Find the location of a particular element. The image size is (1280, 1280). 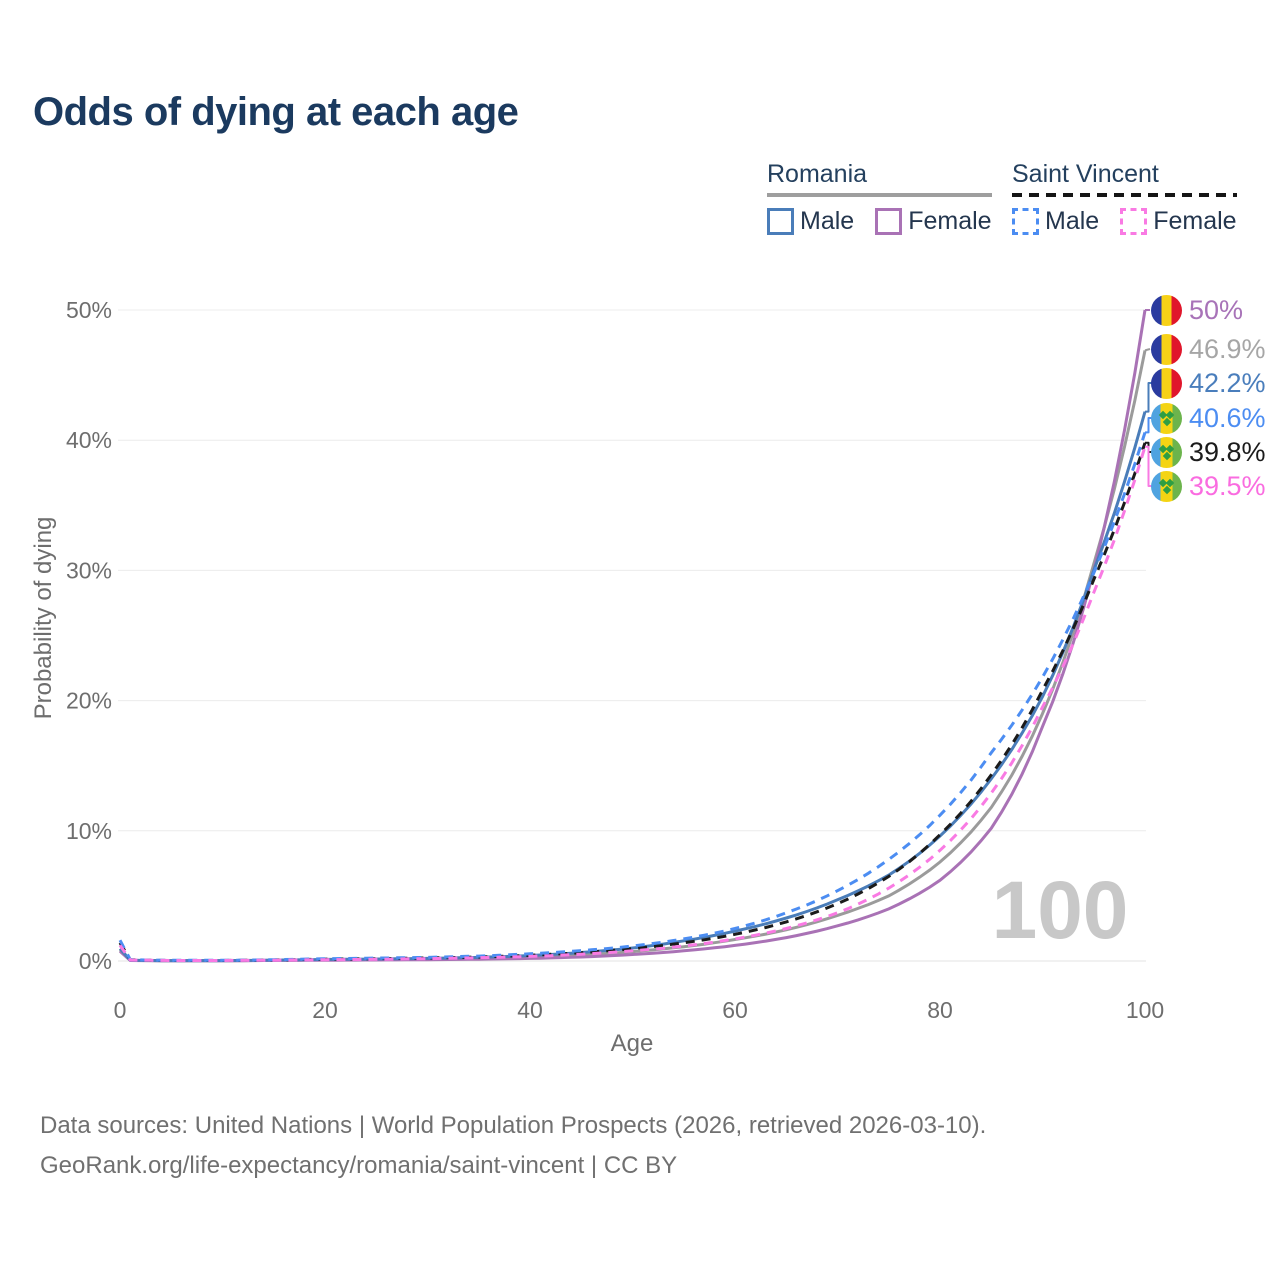

legend-label-saint-vincent-female: Female is located at coordinates (1195, 221).